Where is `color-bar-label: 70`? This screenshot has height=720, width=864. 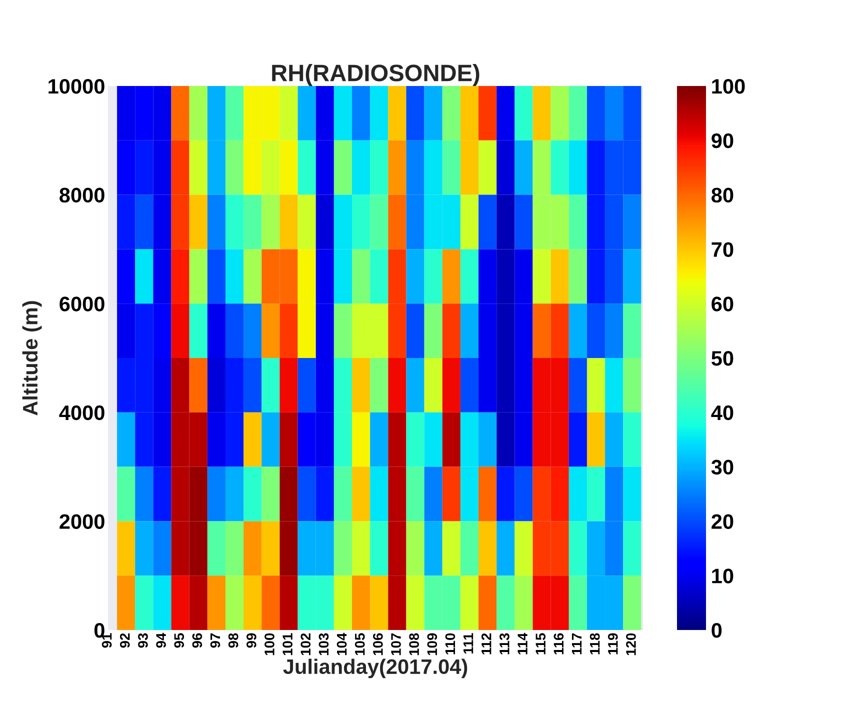
color-bar-label: 70 is located at coordinates (723, 249).